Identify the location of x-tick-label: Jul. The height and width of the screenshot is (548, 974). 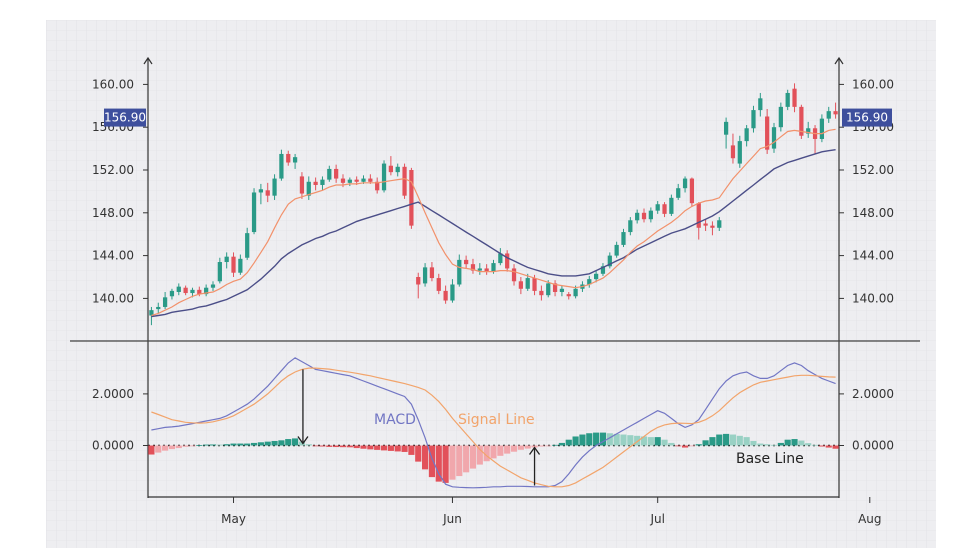
(656, 519).